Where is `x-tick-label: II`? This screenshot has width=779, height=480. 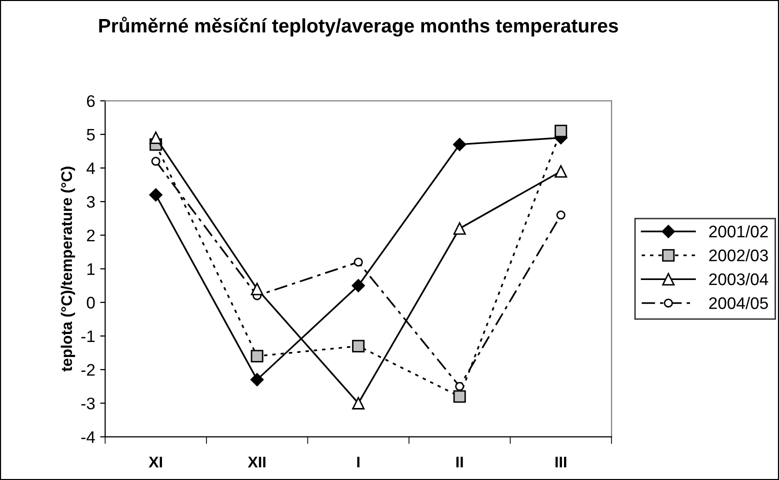
x-tick-label: II is located at coordinates (459, 462).